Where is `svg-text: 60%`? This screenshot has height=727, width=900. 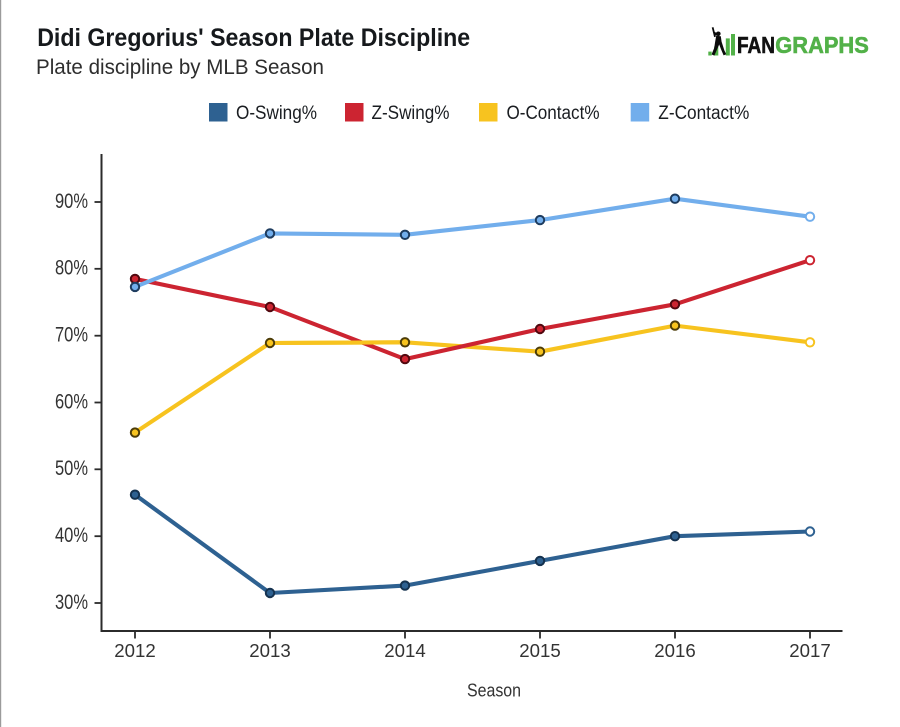 svg-text: 60% is located at coordinates (71, 401).